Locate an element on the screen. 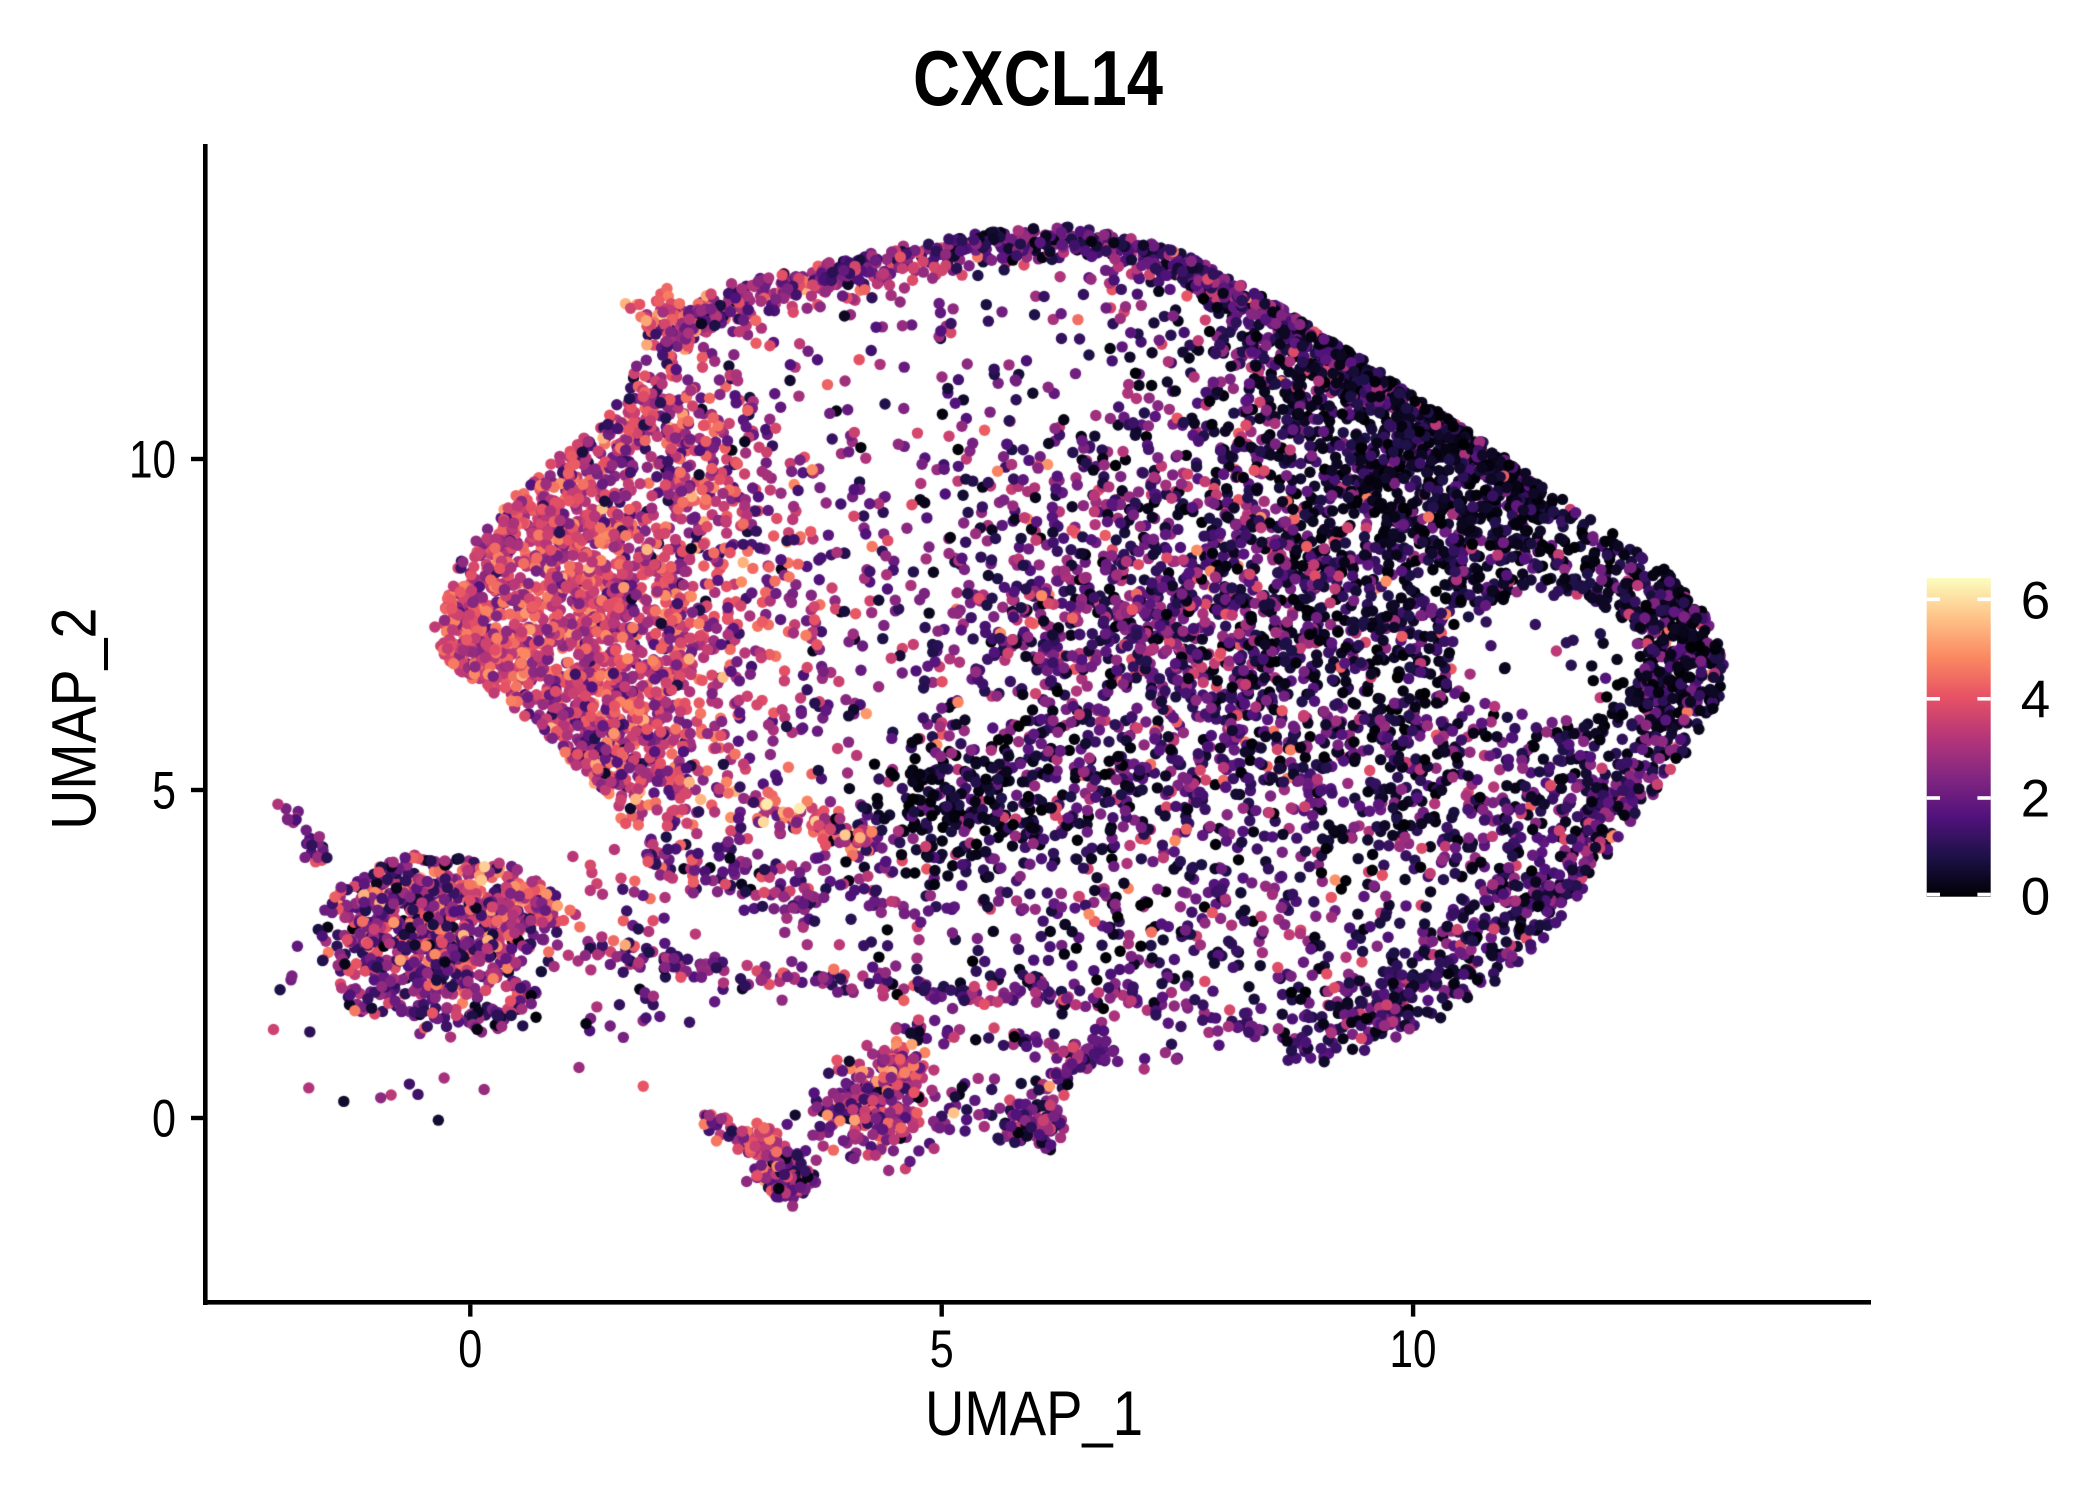 The width and height of the screenshot is (2100, 1500). svg-text: 4 is located at coordinates (2035, 700).